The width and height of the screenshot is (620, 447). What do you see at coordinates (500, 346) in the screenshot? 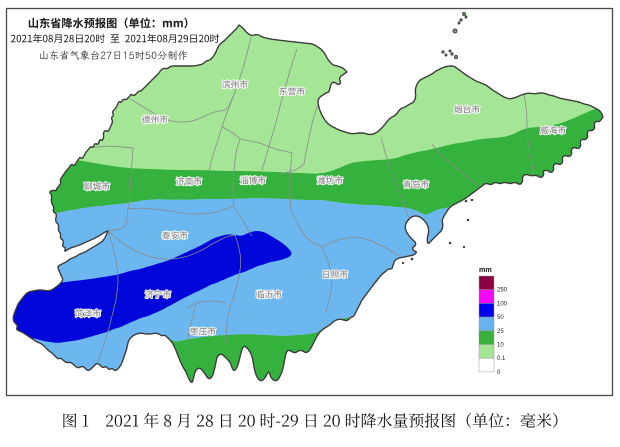
I see `svg-text: 10` at bounding box center [500, 346].